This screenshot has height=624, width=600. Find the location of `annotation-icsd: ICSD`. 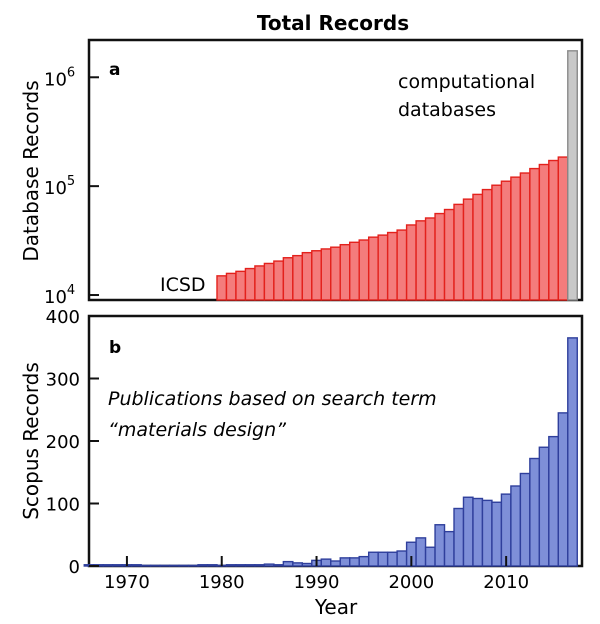

annotation-icsd: ICSD is located at coordinates (183, 285).